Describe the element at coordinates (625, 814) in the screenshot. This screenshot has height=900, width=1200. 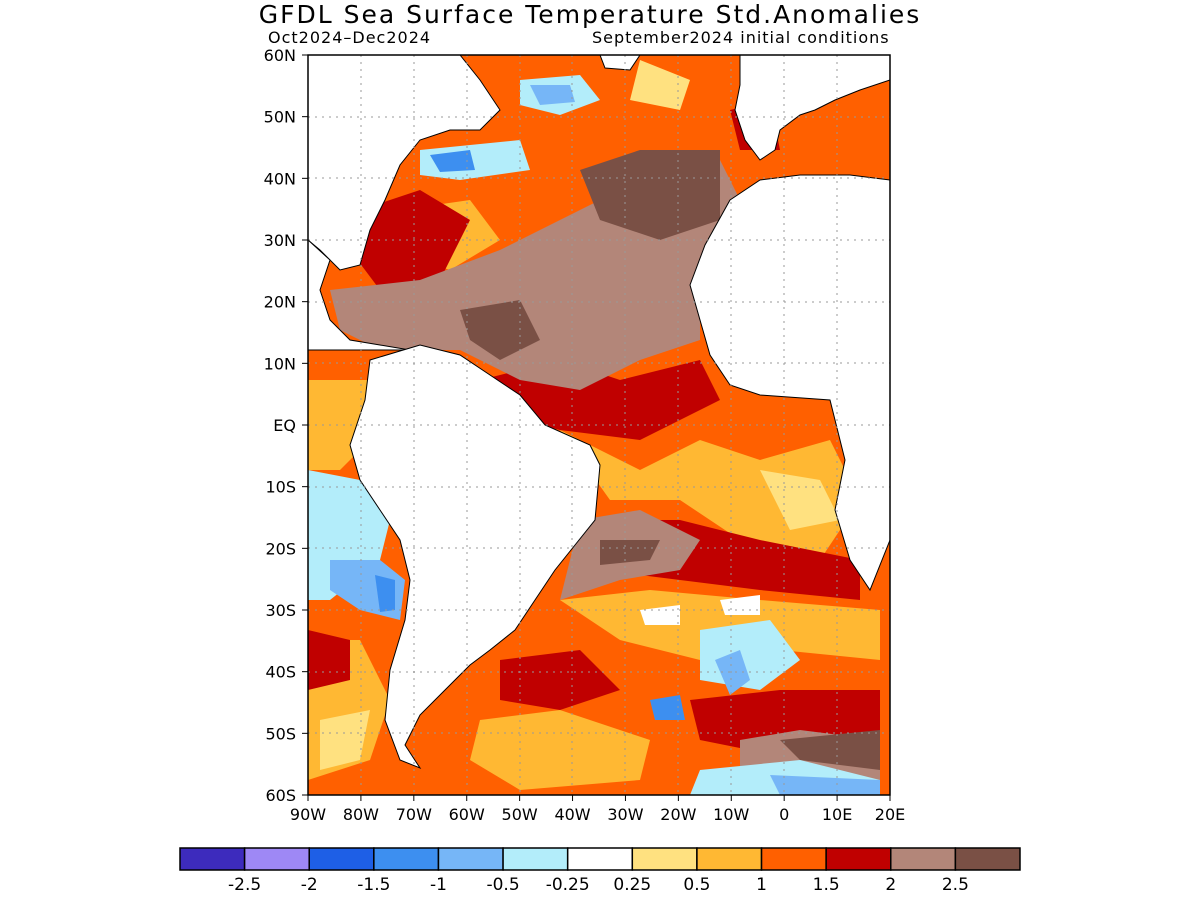
I see `lon-label: 30W` at that location.